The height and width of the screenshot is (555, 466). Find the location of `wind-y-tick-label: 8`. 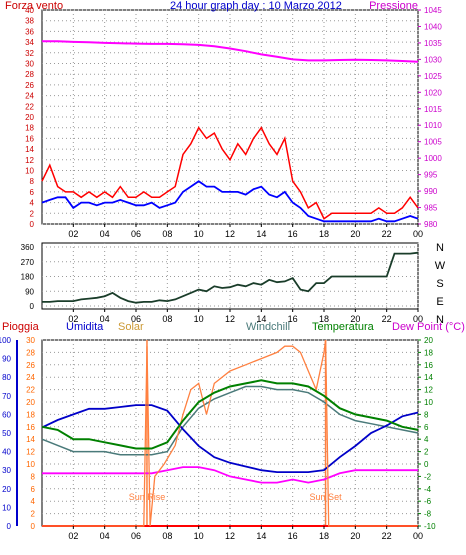

wind-y-tick-label: 8 is located at coordinates (32, 181).